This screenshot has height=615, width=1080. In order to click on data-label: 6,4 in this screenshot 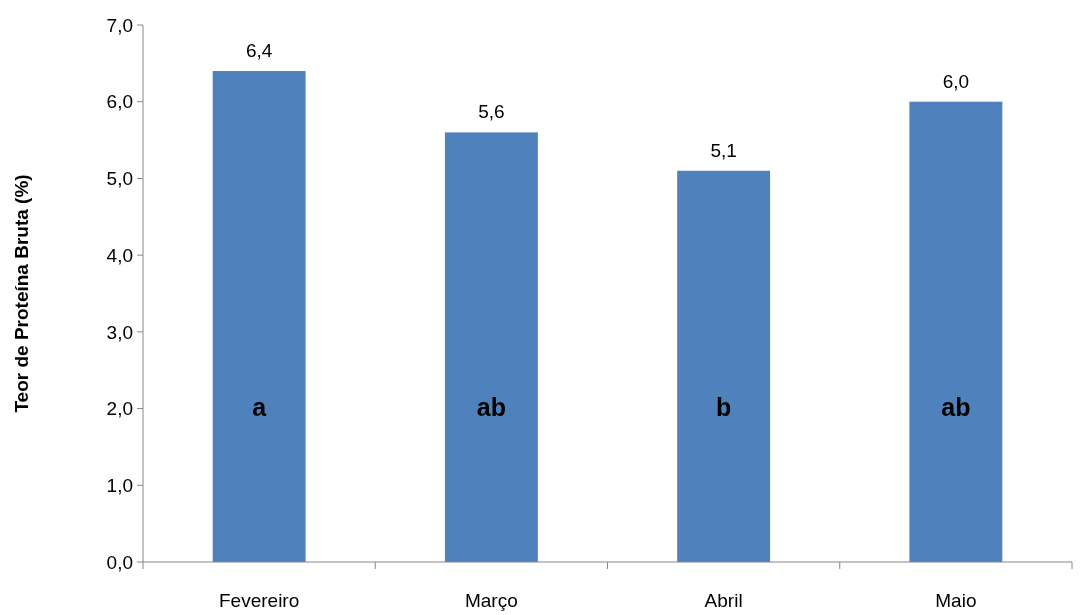, I will do `click(259, 51)`.